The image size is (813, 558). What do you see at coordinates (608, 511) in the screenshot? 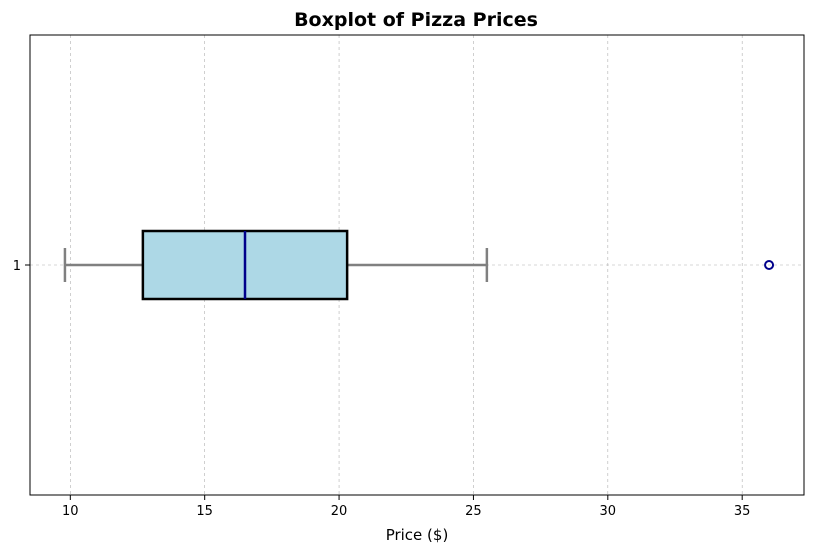
I see `x-tick-label: 30` at bounding box center [608, 511].